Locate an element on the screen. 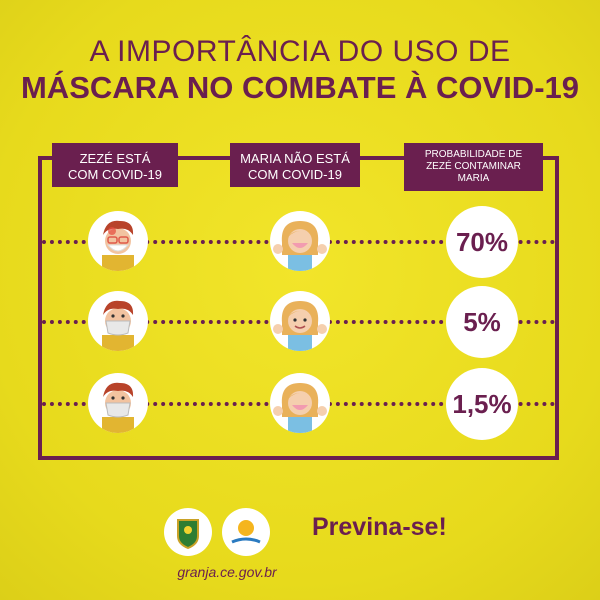 The height and width of the screenshot is (600, 600). header-probability-line-3: MARIA is located at coordinates (473, 178).